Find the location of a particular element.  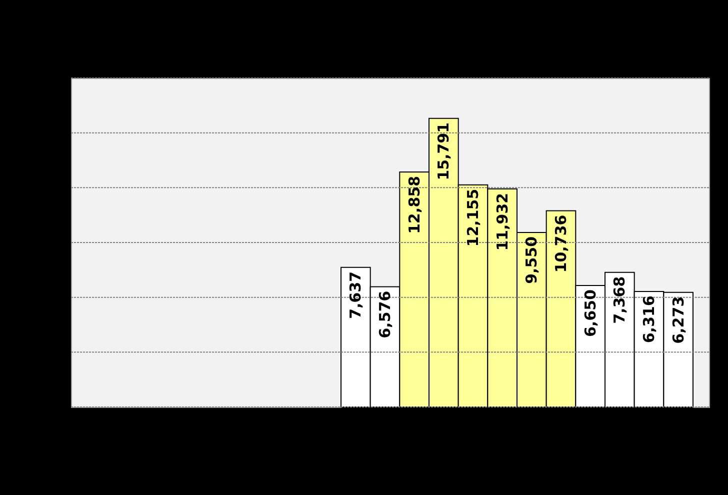

data-label: 12,155 is located at coordinates (473, 217).